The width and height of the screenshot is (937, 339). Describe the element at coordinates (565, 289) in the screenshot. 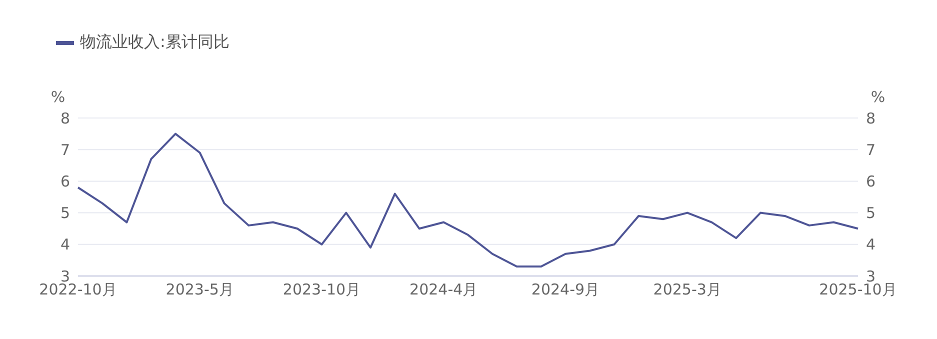

I see `x-tick-label: 2024-9月` at that location.